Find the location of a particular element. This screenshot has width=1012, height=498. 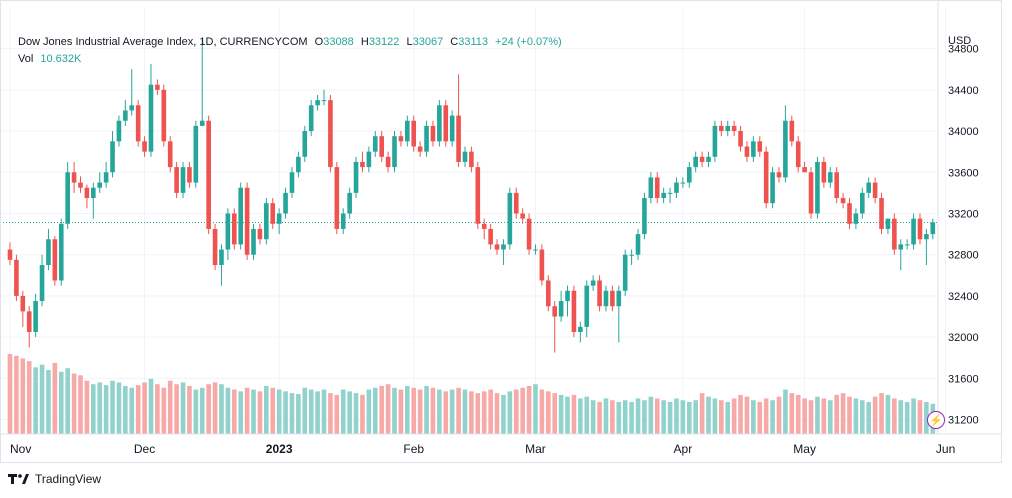

x-tick-label: Feb is located at coordinates (413, 449).